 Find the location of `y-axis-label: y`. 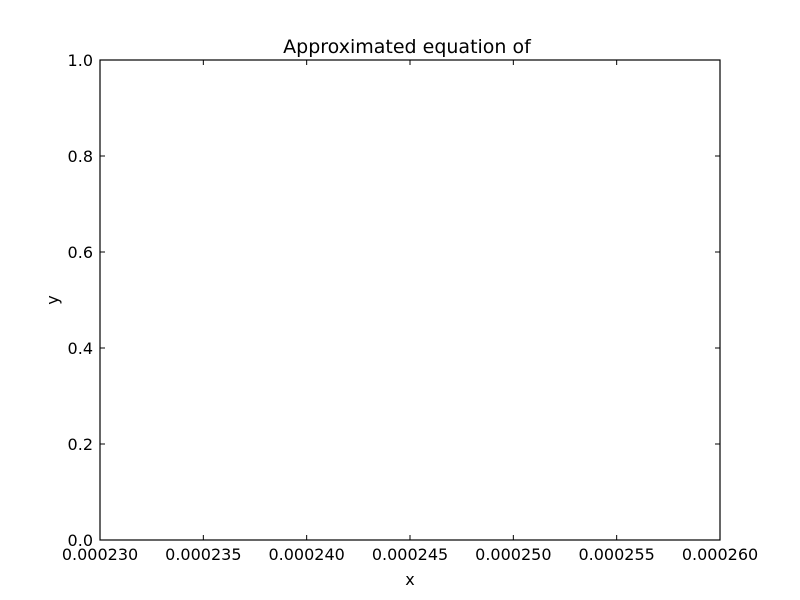

y-axis-label: y is located at coordinates (52, 299).